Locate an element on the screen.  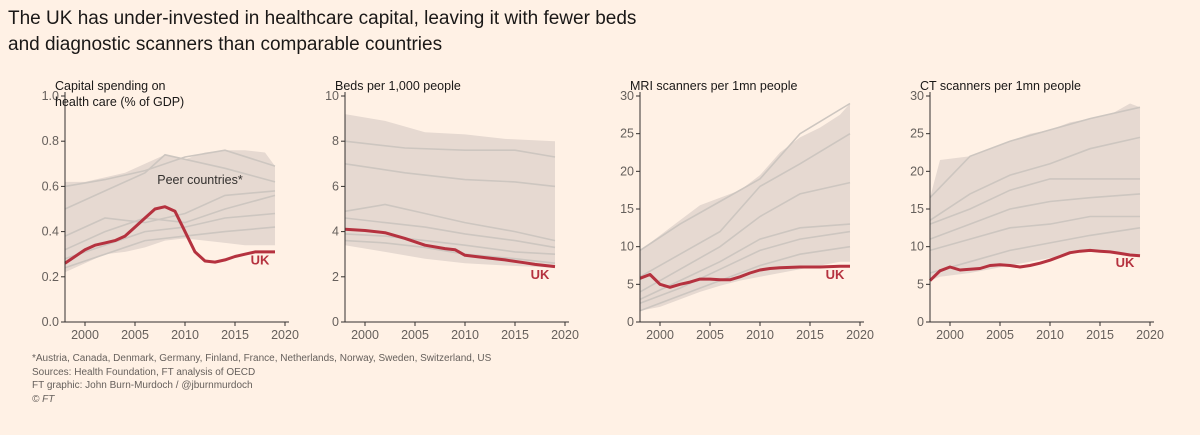
panel-title-line-1: Beds per 1,000 people is located at coordinates (398, 86).